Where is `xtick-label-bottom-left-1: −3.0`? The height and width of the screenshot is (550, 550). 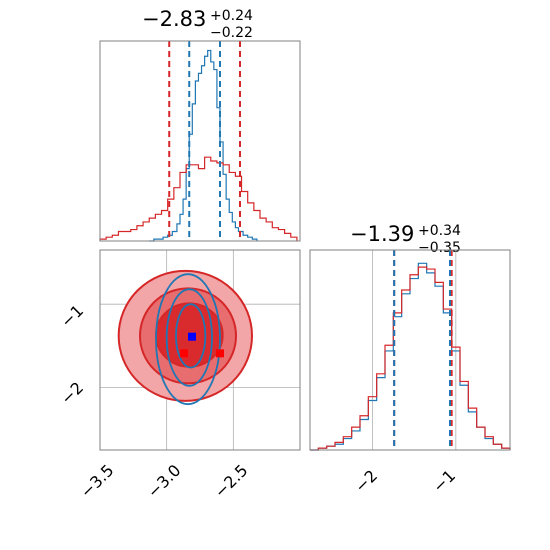
xtick-label-bottom-left-1: −3.0 is located at coordinates (164, 481).